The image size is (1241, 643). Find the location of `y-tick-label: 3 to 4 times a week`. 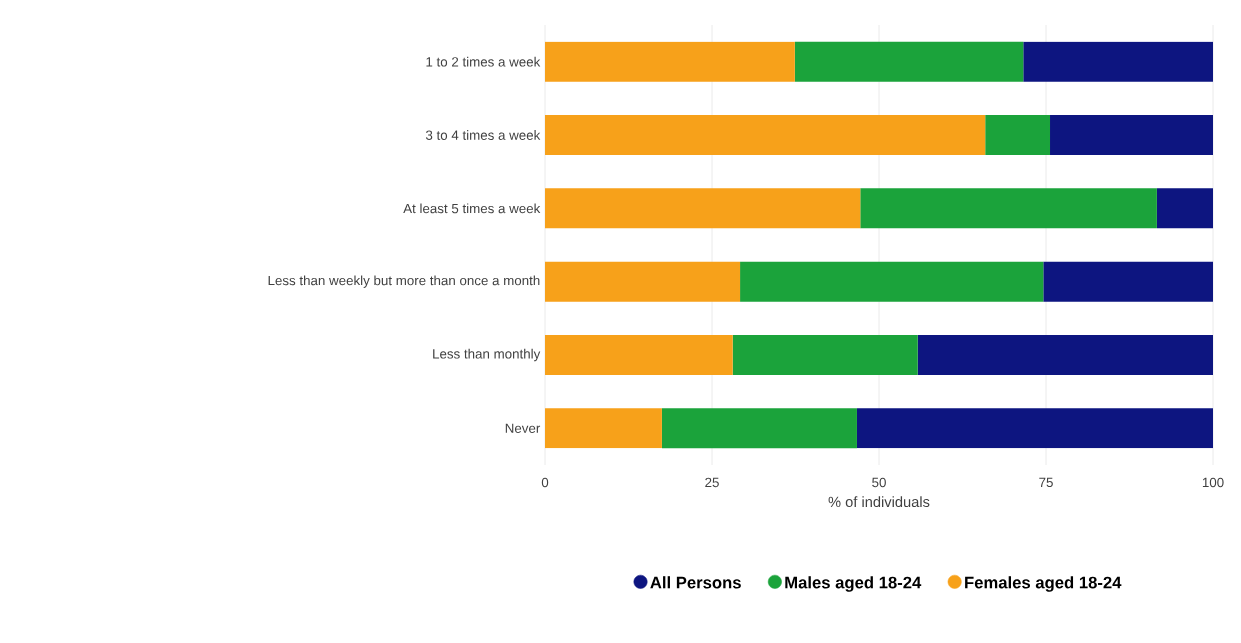

y-tick-label: 3 to 4 times a week is located at coordinates (483, 135).